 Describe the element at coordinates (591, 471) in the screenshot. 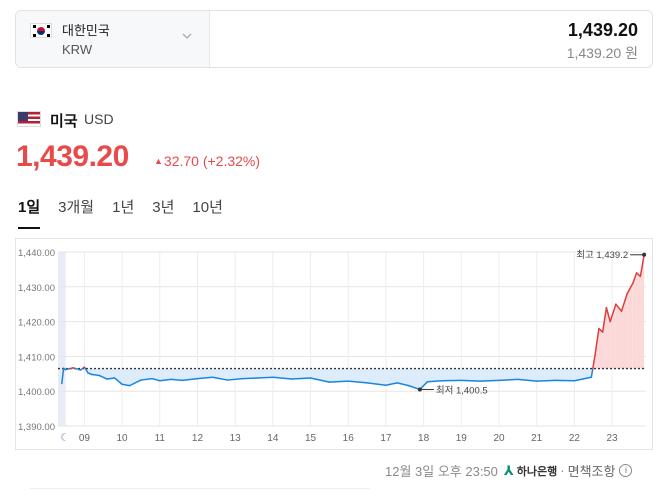

I see `disclaimer-link: 면책조항` at that location.